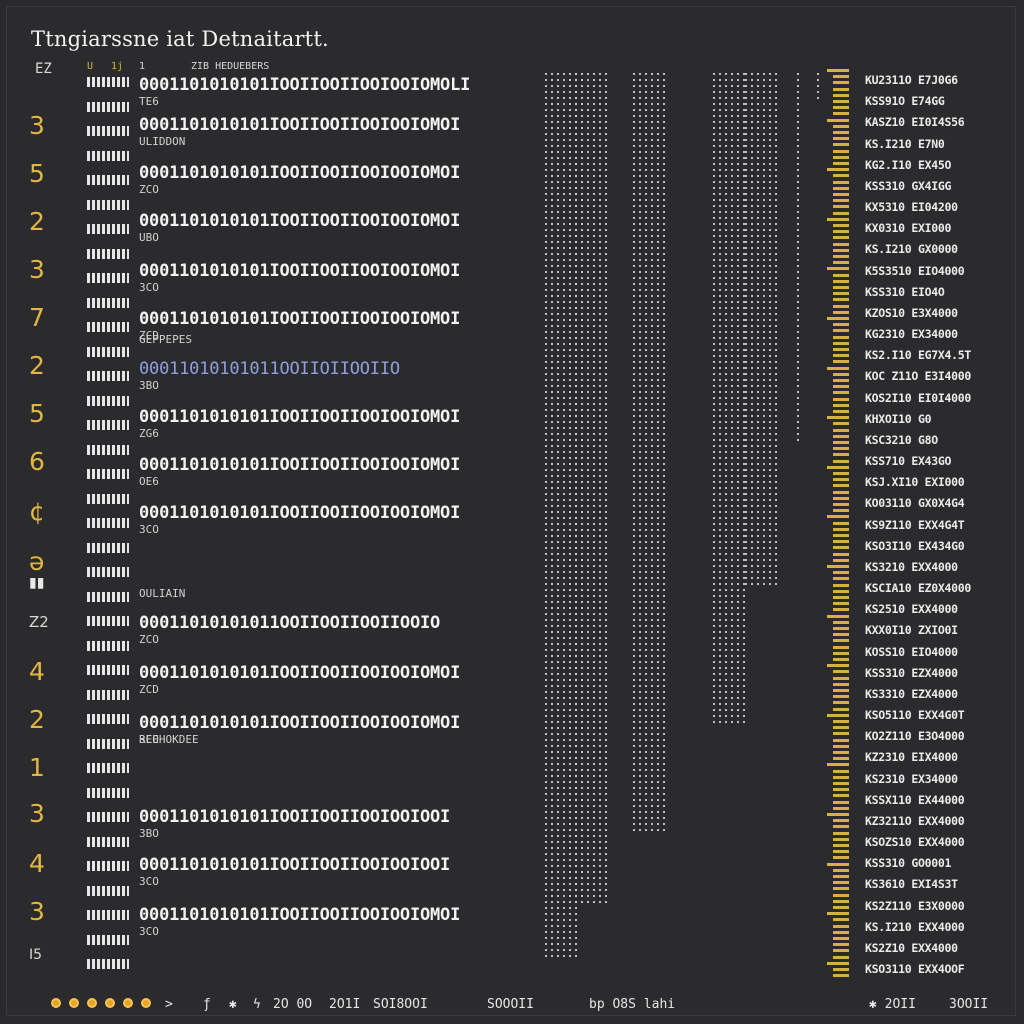 Image resolution: width=1024 pixels, height=1024 pixels. What do you see at coordinates (905, 101) in the screenshot?
I see `right-list-item: KSS91O E74GG` at bounding box center [905, 101].